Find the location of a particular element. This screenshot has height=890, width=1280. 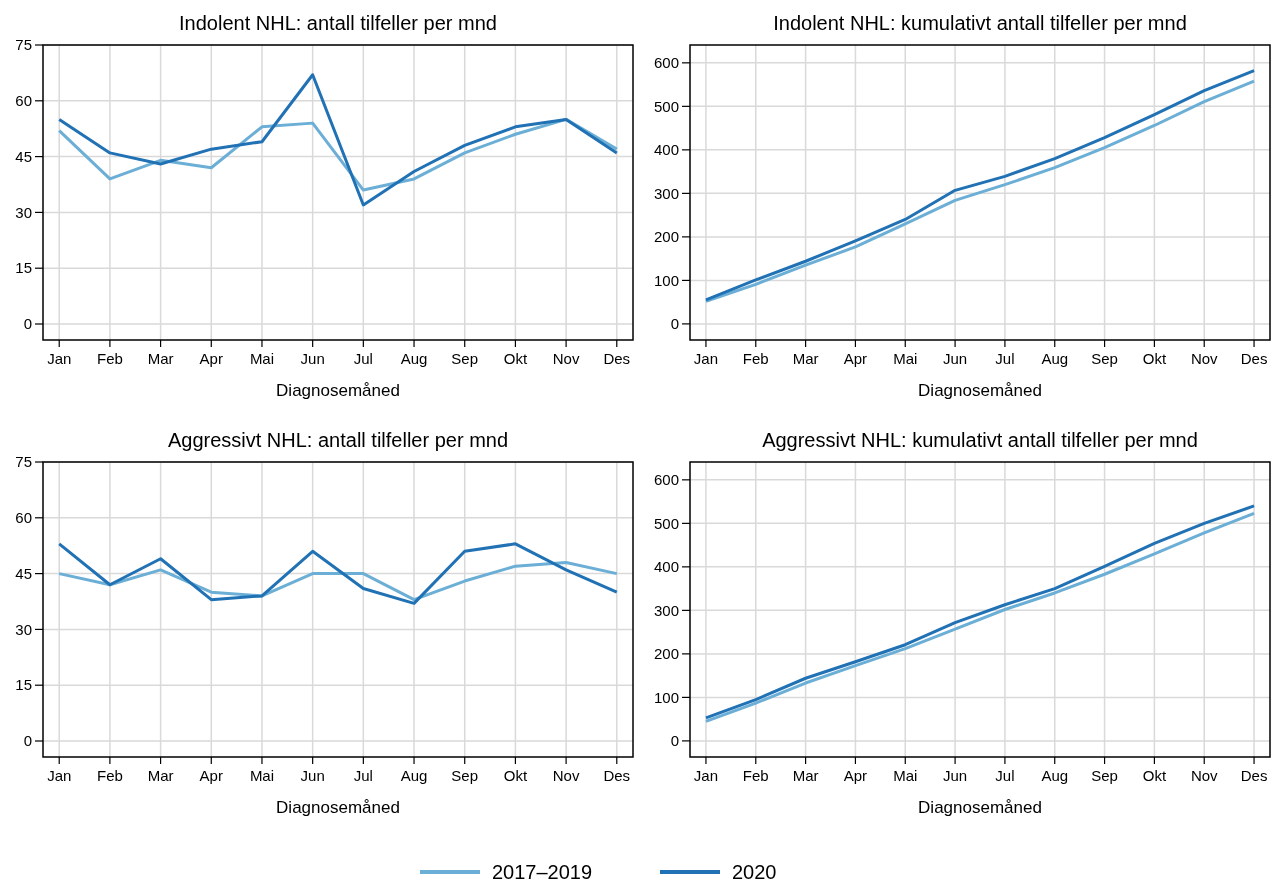

chart-title: Indolent NHL: antall tilfeller per mnd is located at coordinates (338, 23).